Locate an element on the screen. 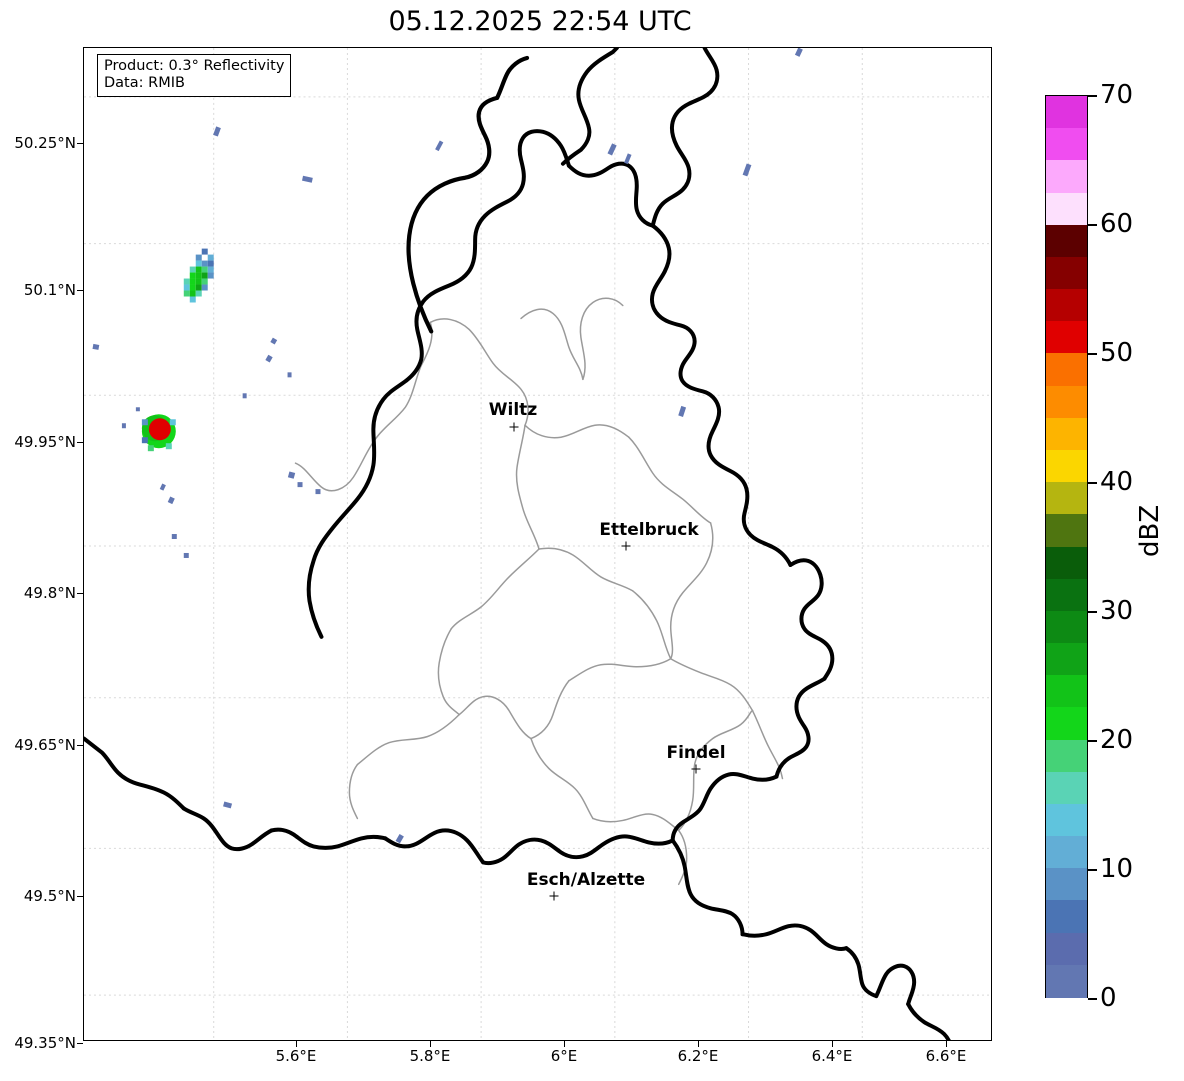 The image size is (1184, 1081). colorbar-tick-label: 10 is located at coordinates (1117, 869).